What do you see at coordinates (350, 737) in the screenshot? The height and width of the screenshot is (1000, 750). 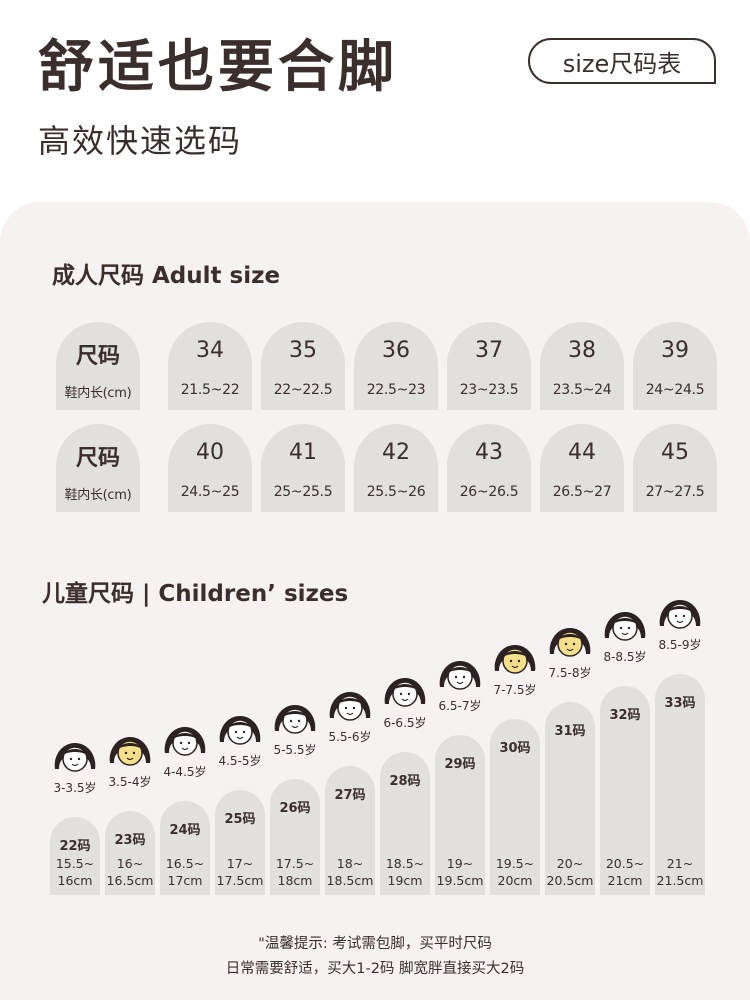 I see `kid-age-label: 5.5-6岁` at bounding box center [350, 737].